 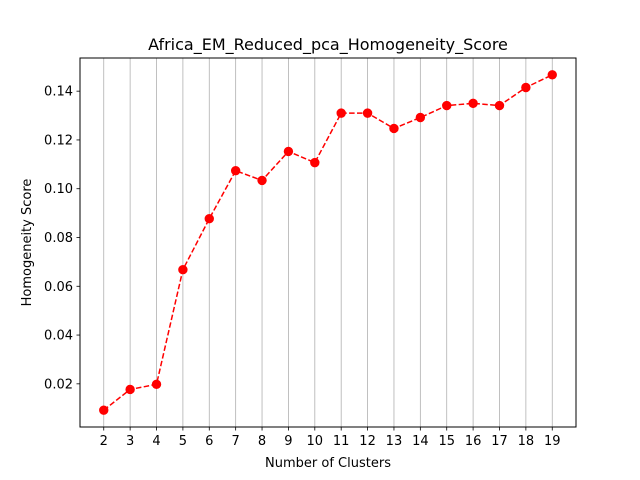 What do you see at coordinates (394, 441) in the screenshot?
I see `x-tick-label: 13` at bounding box center [394, 441].